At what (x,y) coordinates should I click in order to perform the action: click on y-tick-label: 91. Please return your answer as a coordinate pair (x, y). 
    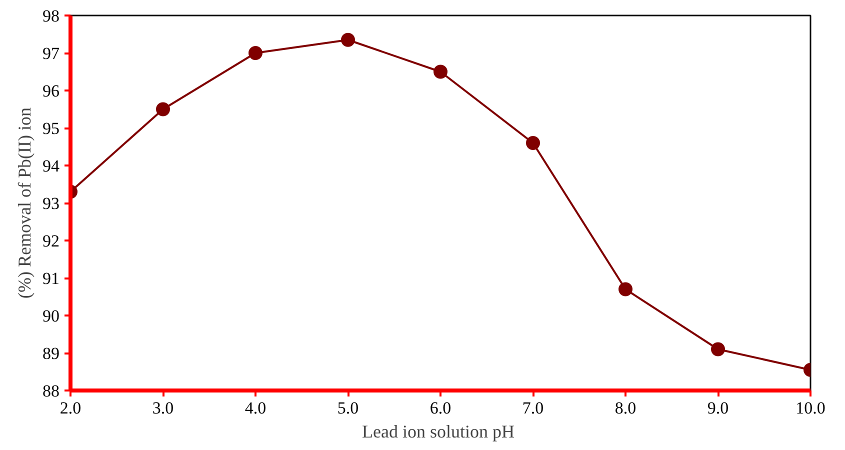
    Looking at the image, I should click on (51, 278).